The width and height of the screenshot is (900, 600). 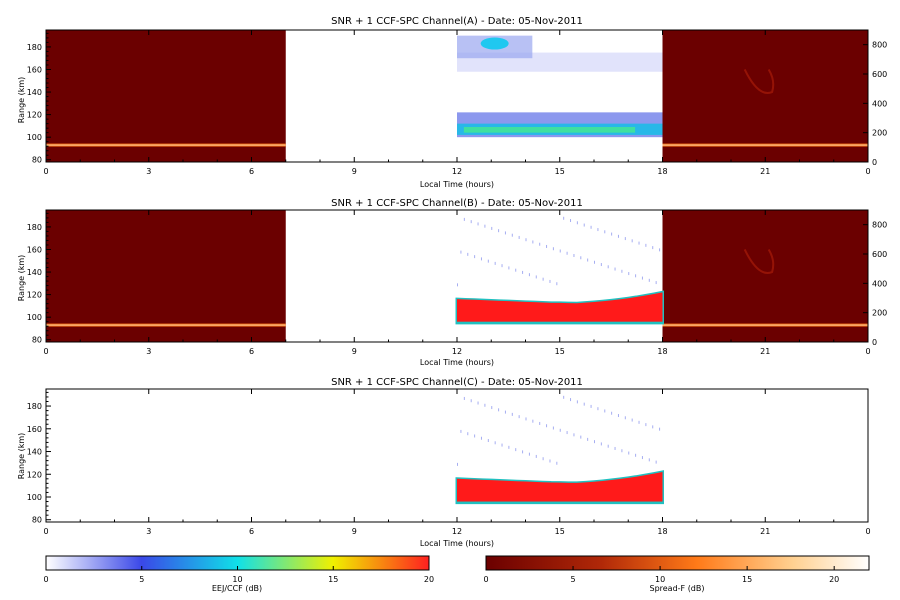 What do you see at coordinates (34, 227) in the screenshot?
I see `y-tick-label: 180` at bounding box center [34, 227].